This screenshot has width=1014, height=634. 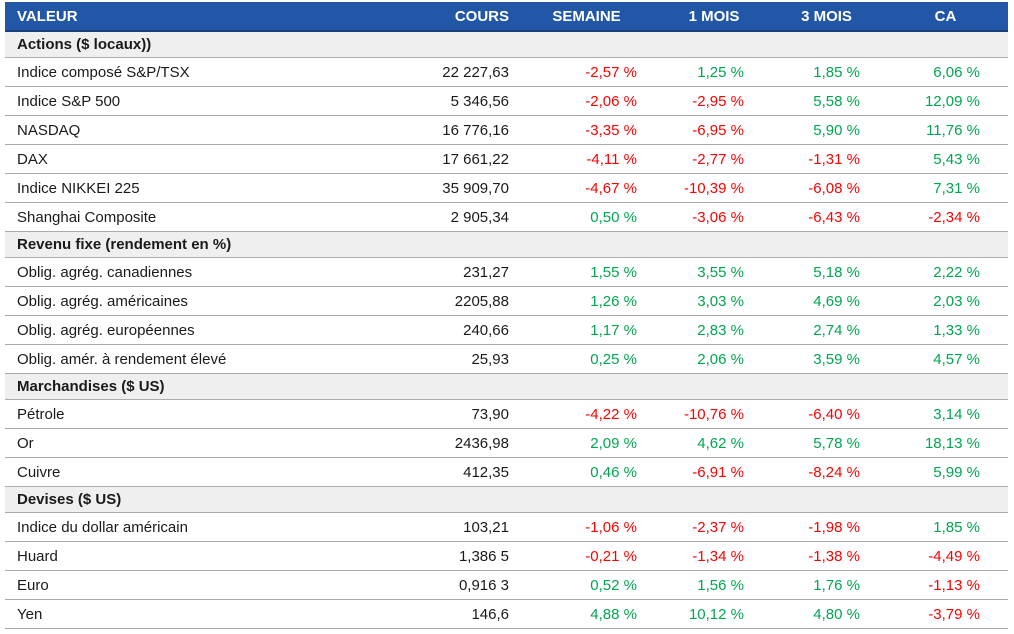 What do you see at coordinates (586, 188) in the screenshot?
I see `week-change: -4,67 %` at bounding box center [586, 188].